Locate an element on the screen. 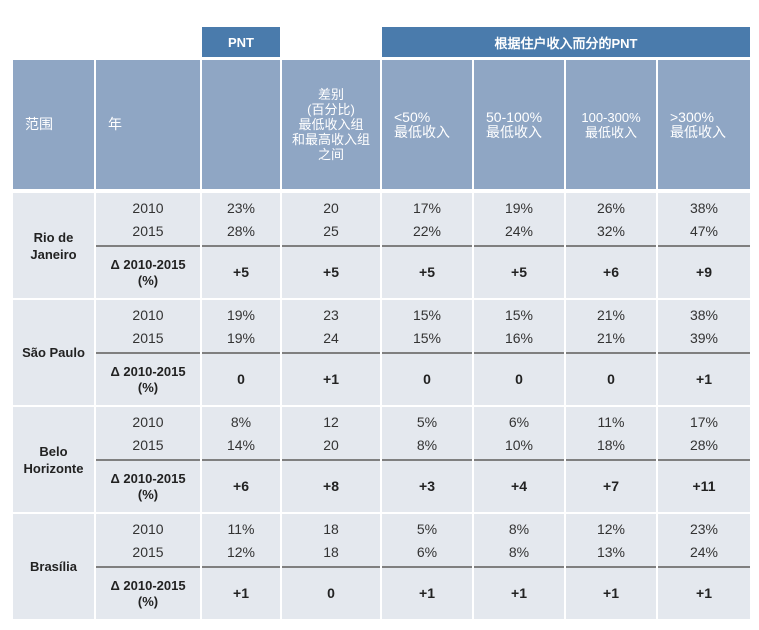  delta-cell: +11 is located at coordinates (704, 486).